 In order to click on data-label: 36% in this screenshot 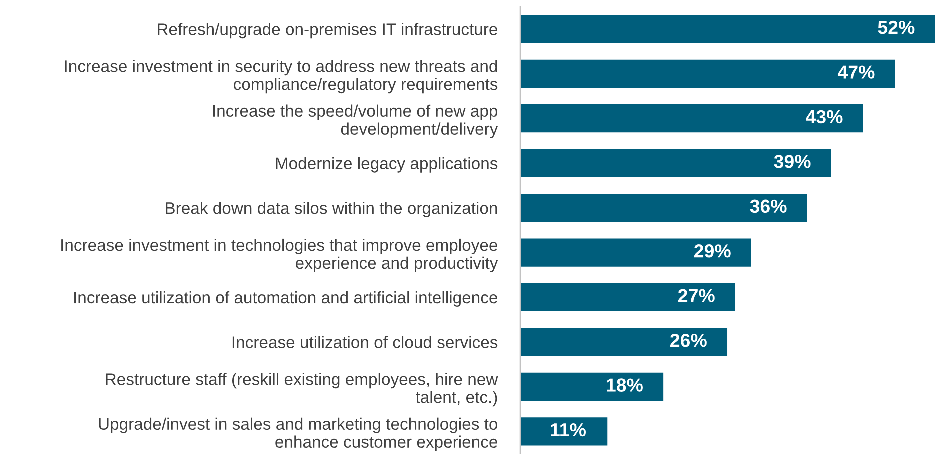, I will do `click(768, 207)`.